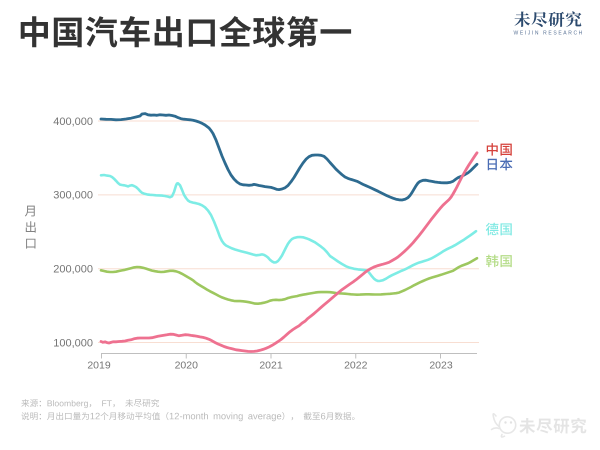  I want to click on svg-text: 2023, so click(441, 366).